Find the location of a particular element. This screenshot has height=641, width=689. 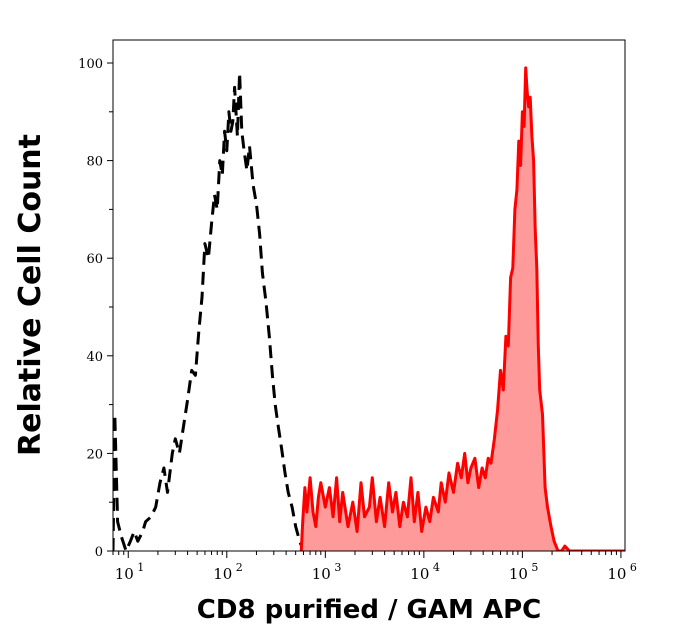

x-tick-label: 10 1 is located at coordinates (130, 572).